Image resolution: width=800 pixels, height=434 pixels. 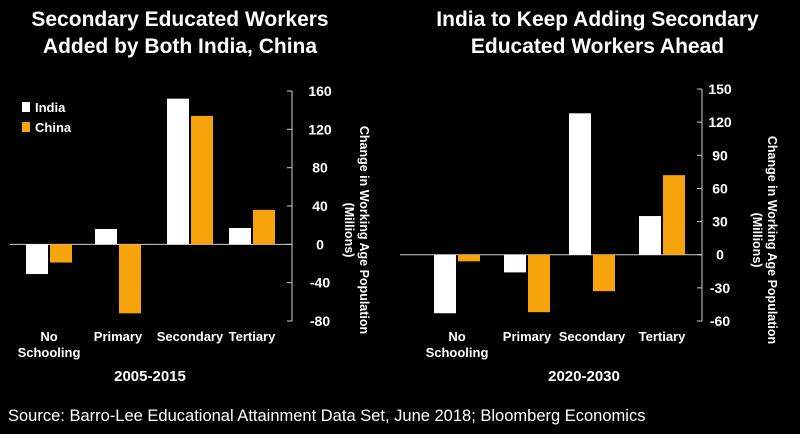 What do you see at coordinates (364, 230) in the screenshot?
I see `chart1-y-axis-title-line: Change in Working Age Population` at bounding box center [364, 230].